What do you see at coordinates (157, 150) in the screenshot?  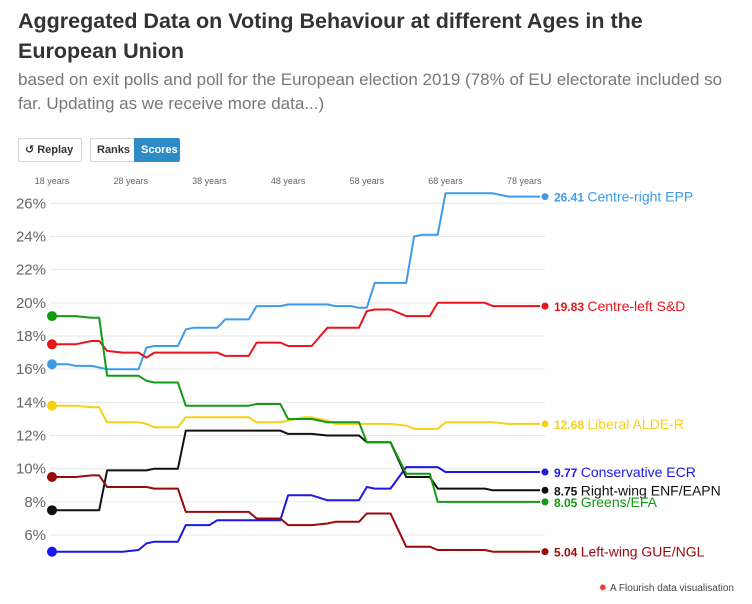 I see `scores-toggle-button: Scores` at bounding box center [157, 150].